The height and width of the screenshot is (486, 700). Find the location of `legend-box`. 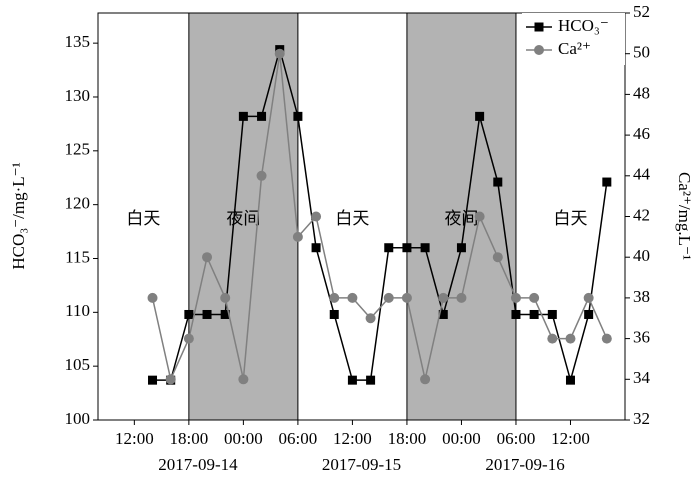

legend-box is located at coordinates (573, 39).